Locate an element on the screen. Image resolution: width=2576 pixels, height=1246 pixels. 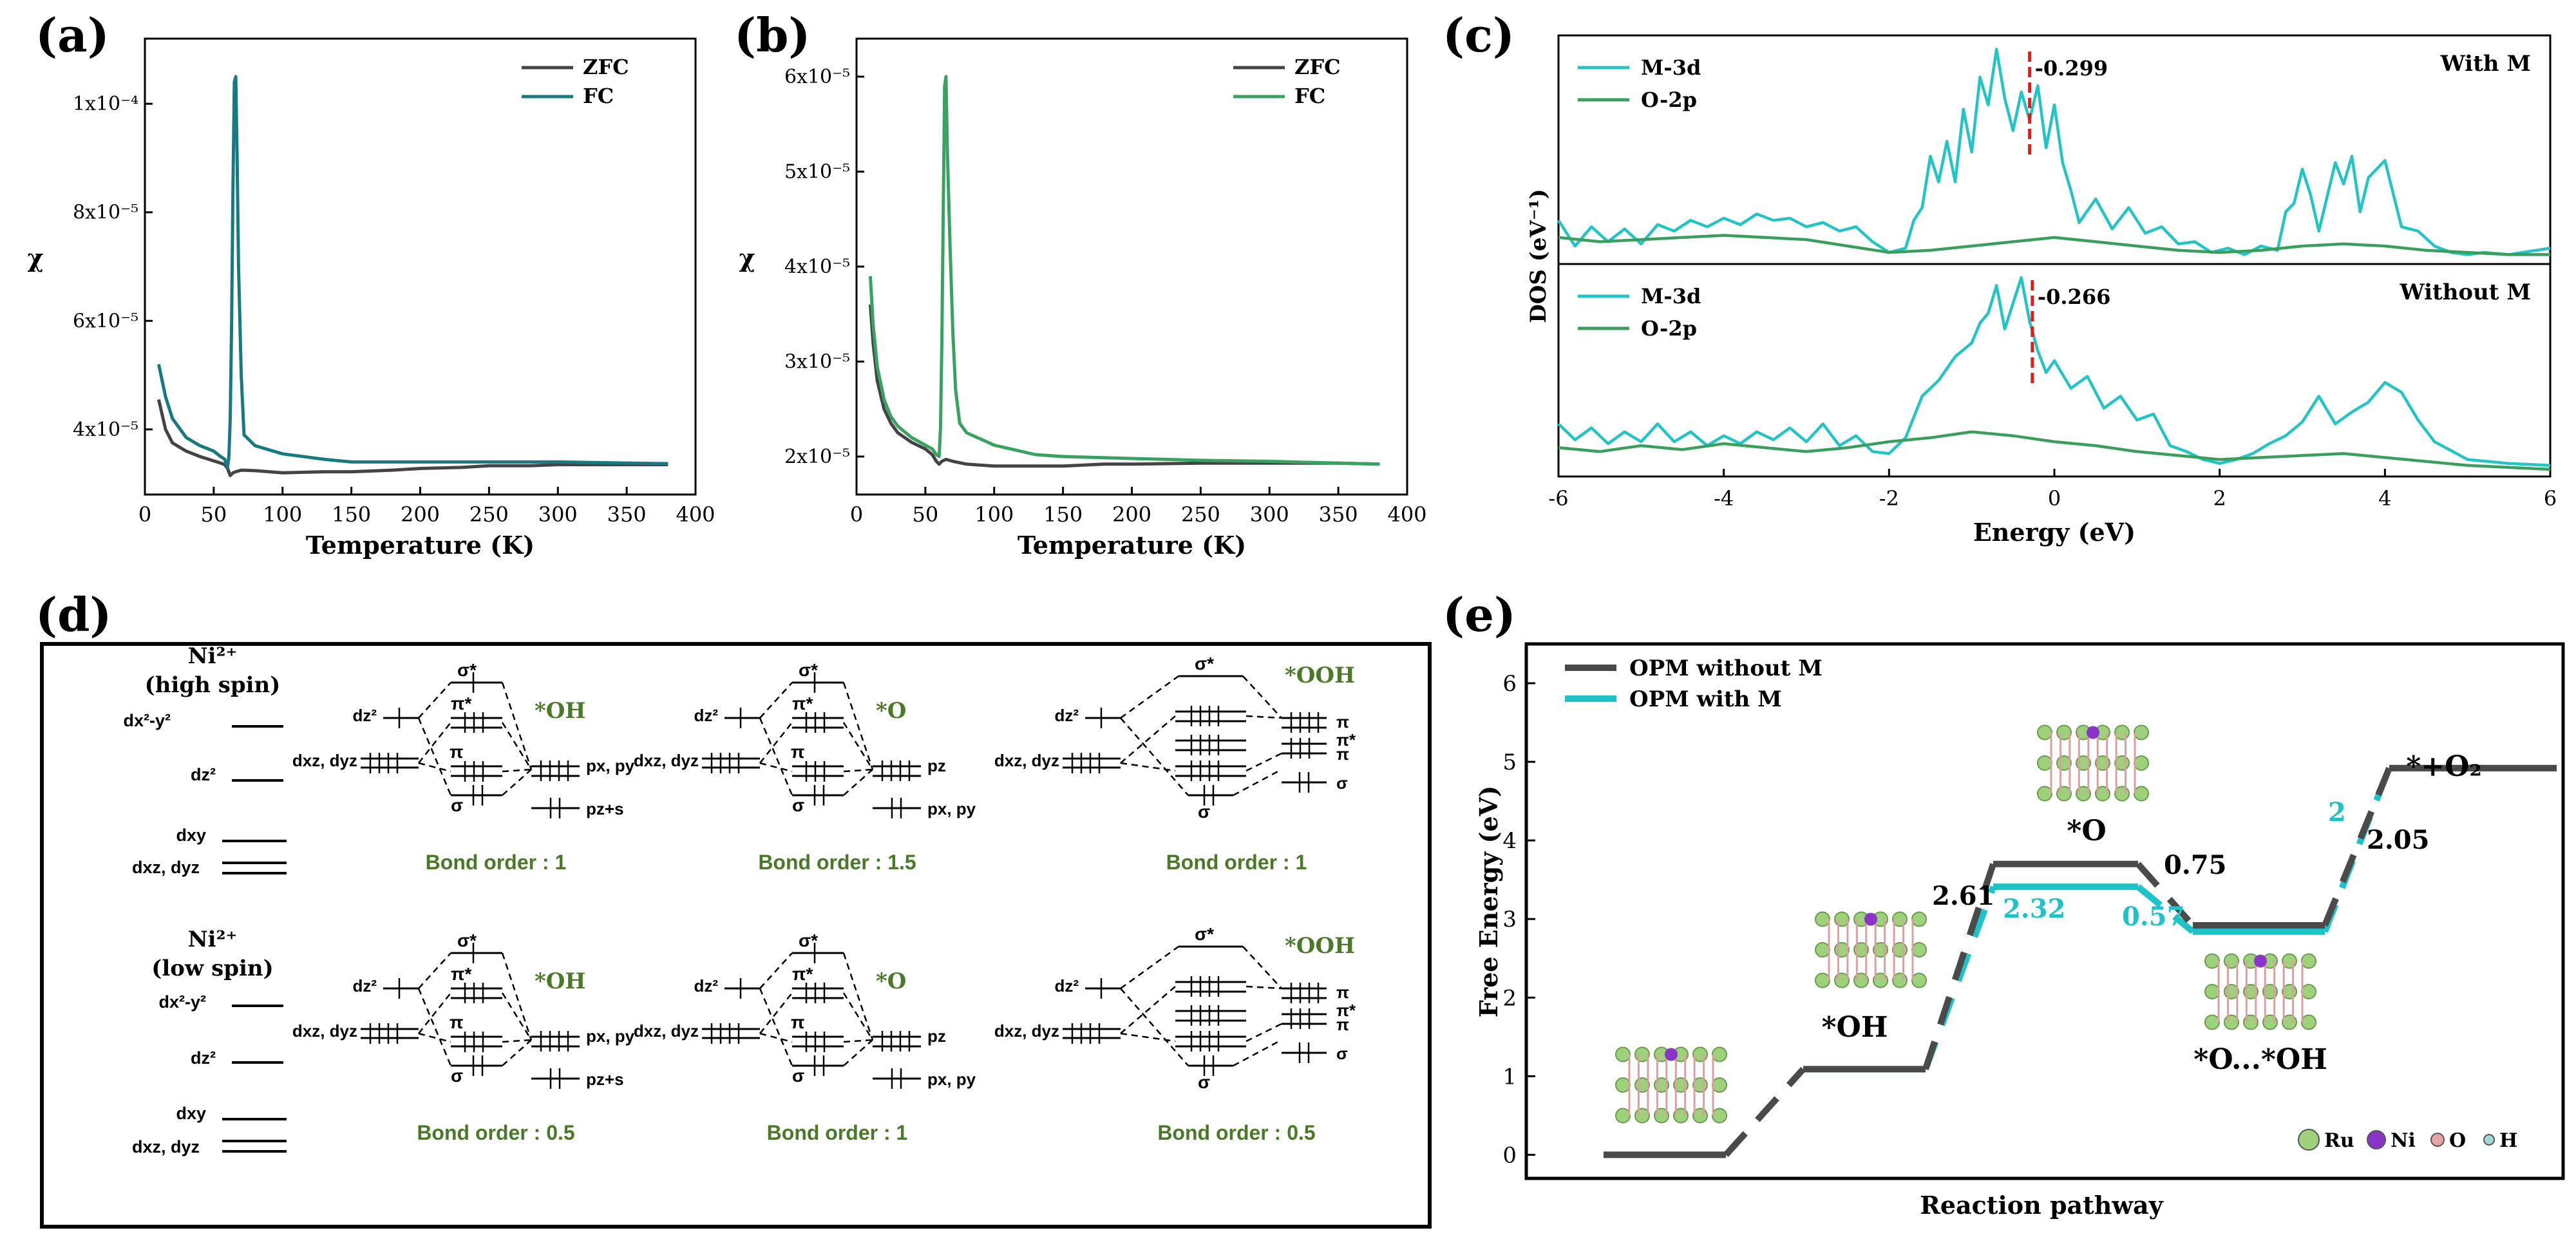
series-fc is located at coordinates (412, 272).